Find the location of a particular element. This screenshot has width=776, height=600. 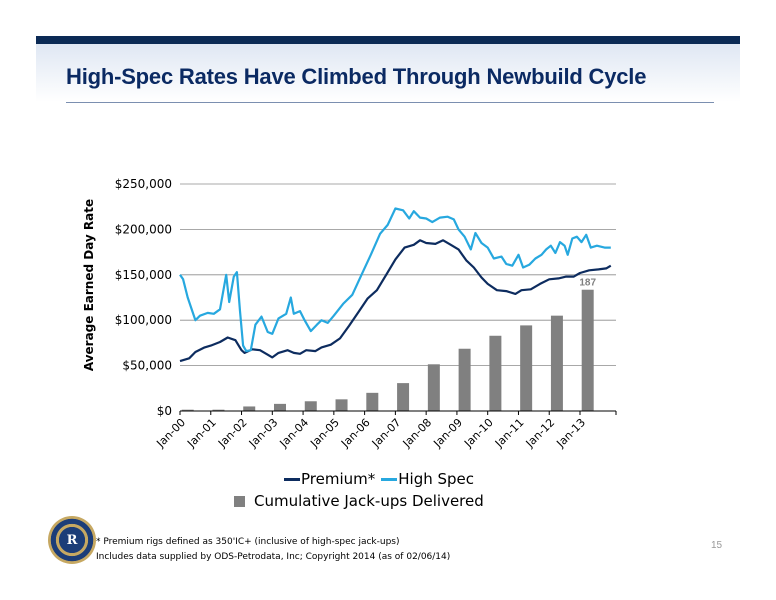

x-tick-label: Jan-07 is located at coordinates (386, 433).